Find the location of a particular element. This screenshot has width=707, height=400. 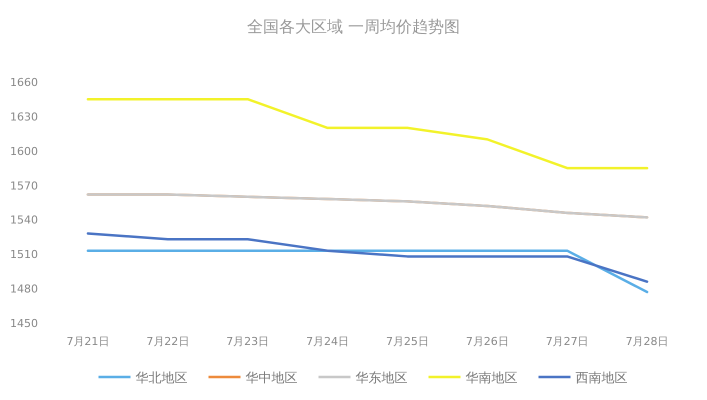

y-tick-label: 1630 is located at coordinates (24, 117).